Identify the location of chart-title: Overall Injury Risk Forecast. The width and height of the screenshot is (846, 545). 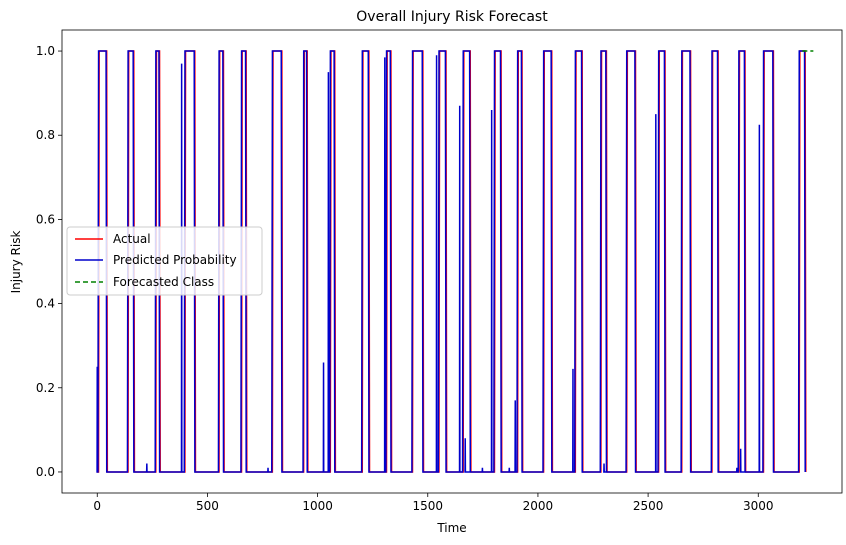
(452, 17).